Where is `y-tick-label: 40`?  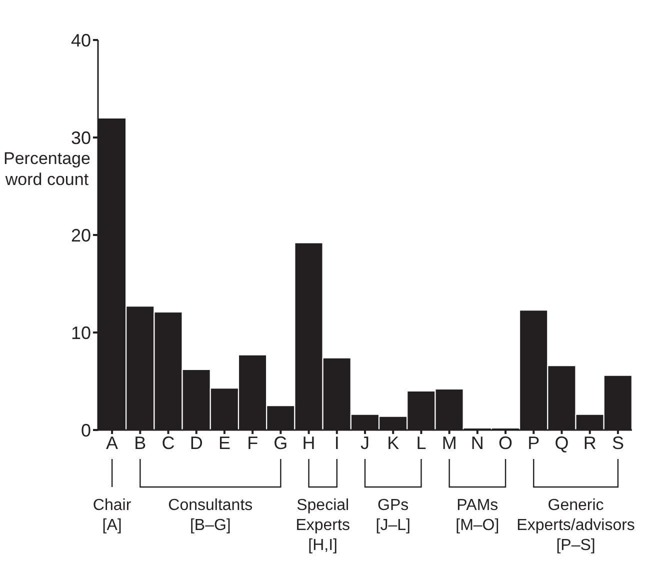 y-tick-label: 40 is located at coordinates (80, 40).